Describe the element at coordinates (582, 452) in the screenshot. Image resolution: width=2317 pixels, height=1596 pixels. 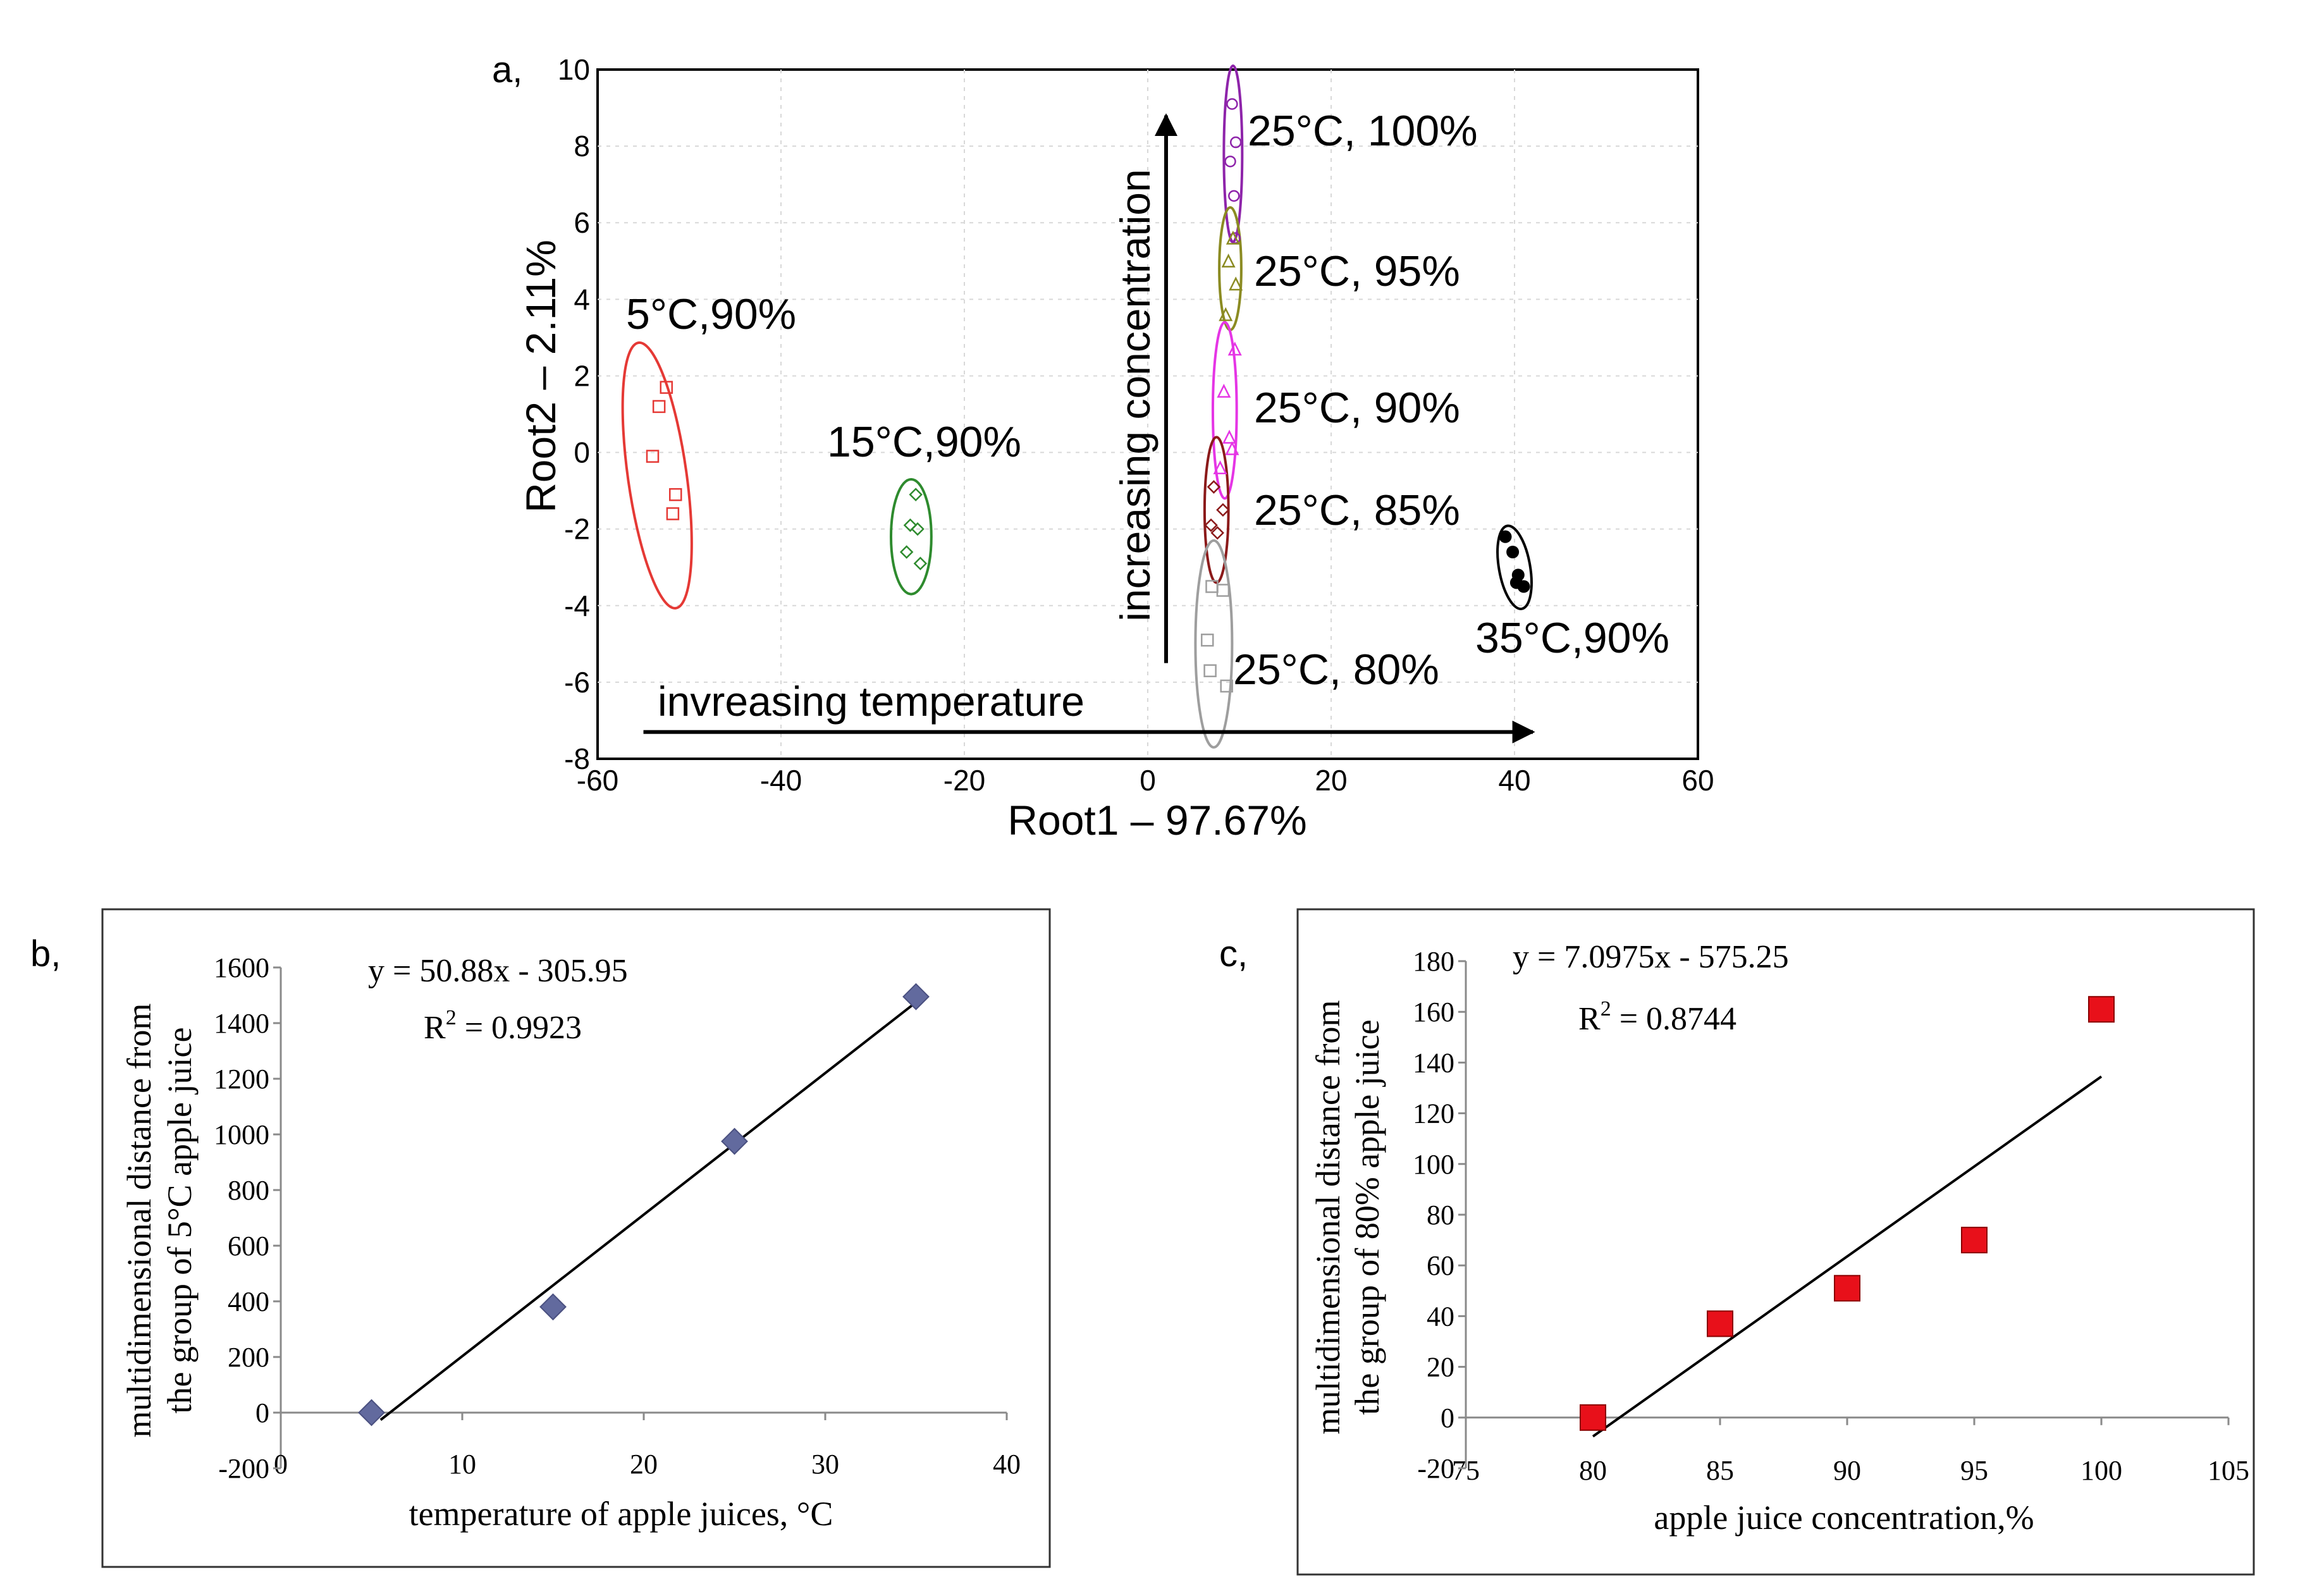
I see `panel-a-y-tick-label: 0` at that location.